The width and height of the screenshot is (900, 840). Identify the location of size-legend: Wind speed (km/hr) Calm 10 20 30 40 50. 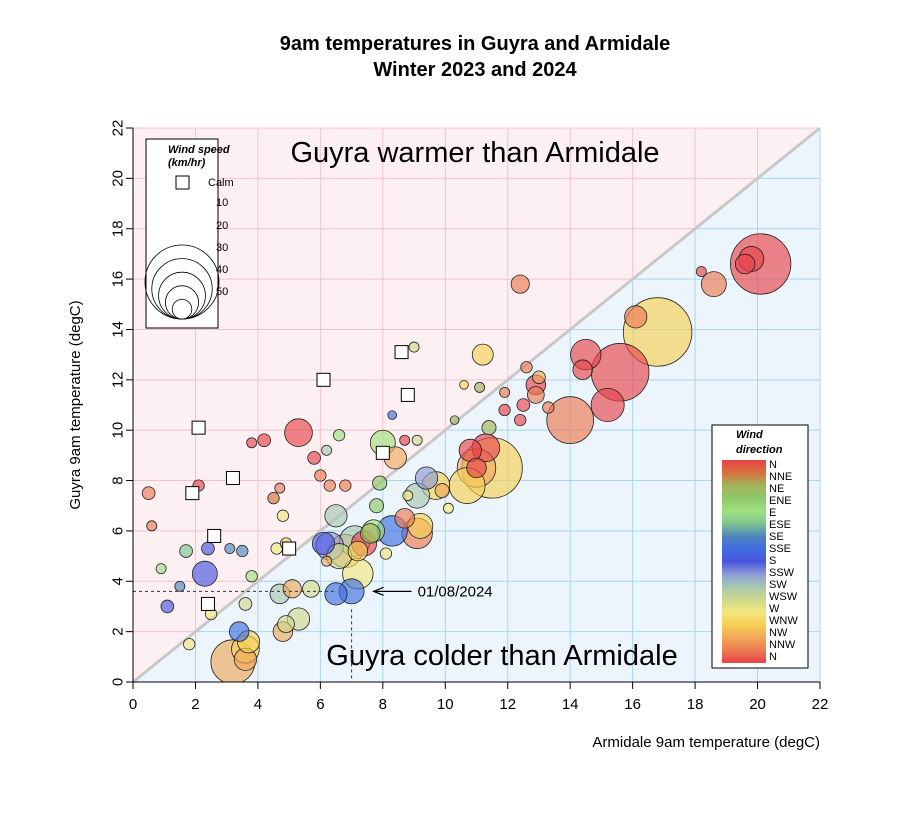
(189, 233).